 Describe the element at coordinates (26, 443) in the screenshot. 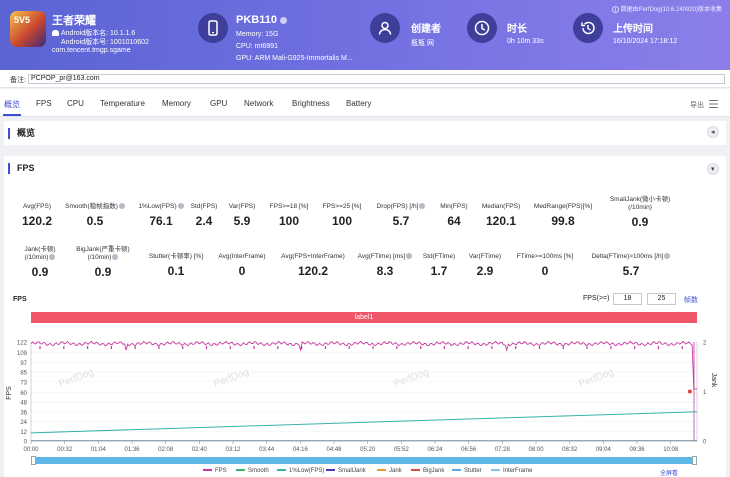

I see `y-tick-label: 0` at that location.